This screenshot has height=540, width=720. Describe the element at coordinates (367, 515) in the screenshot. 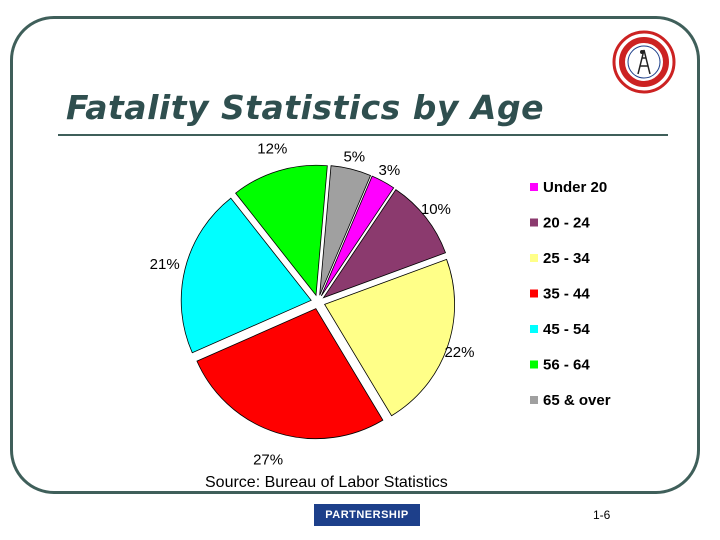

I see `partnership-logo: PARTNERSHIP` at that location.